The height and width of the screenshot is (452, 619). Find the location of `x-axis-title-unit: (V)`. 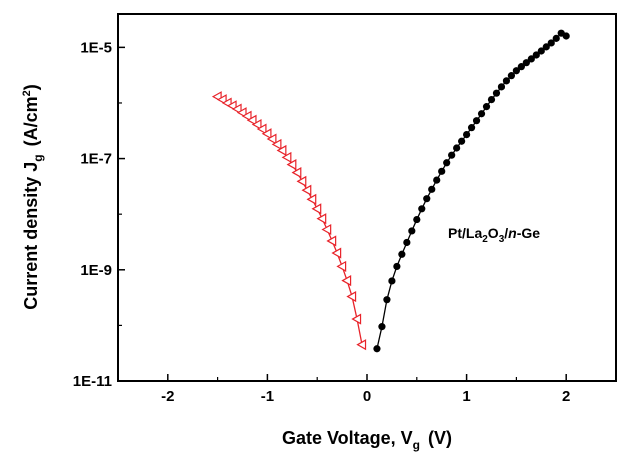

x-axis-title-unit: (V) is located at coordinates (440, 438).